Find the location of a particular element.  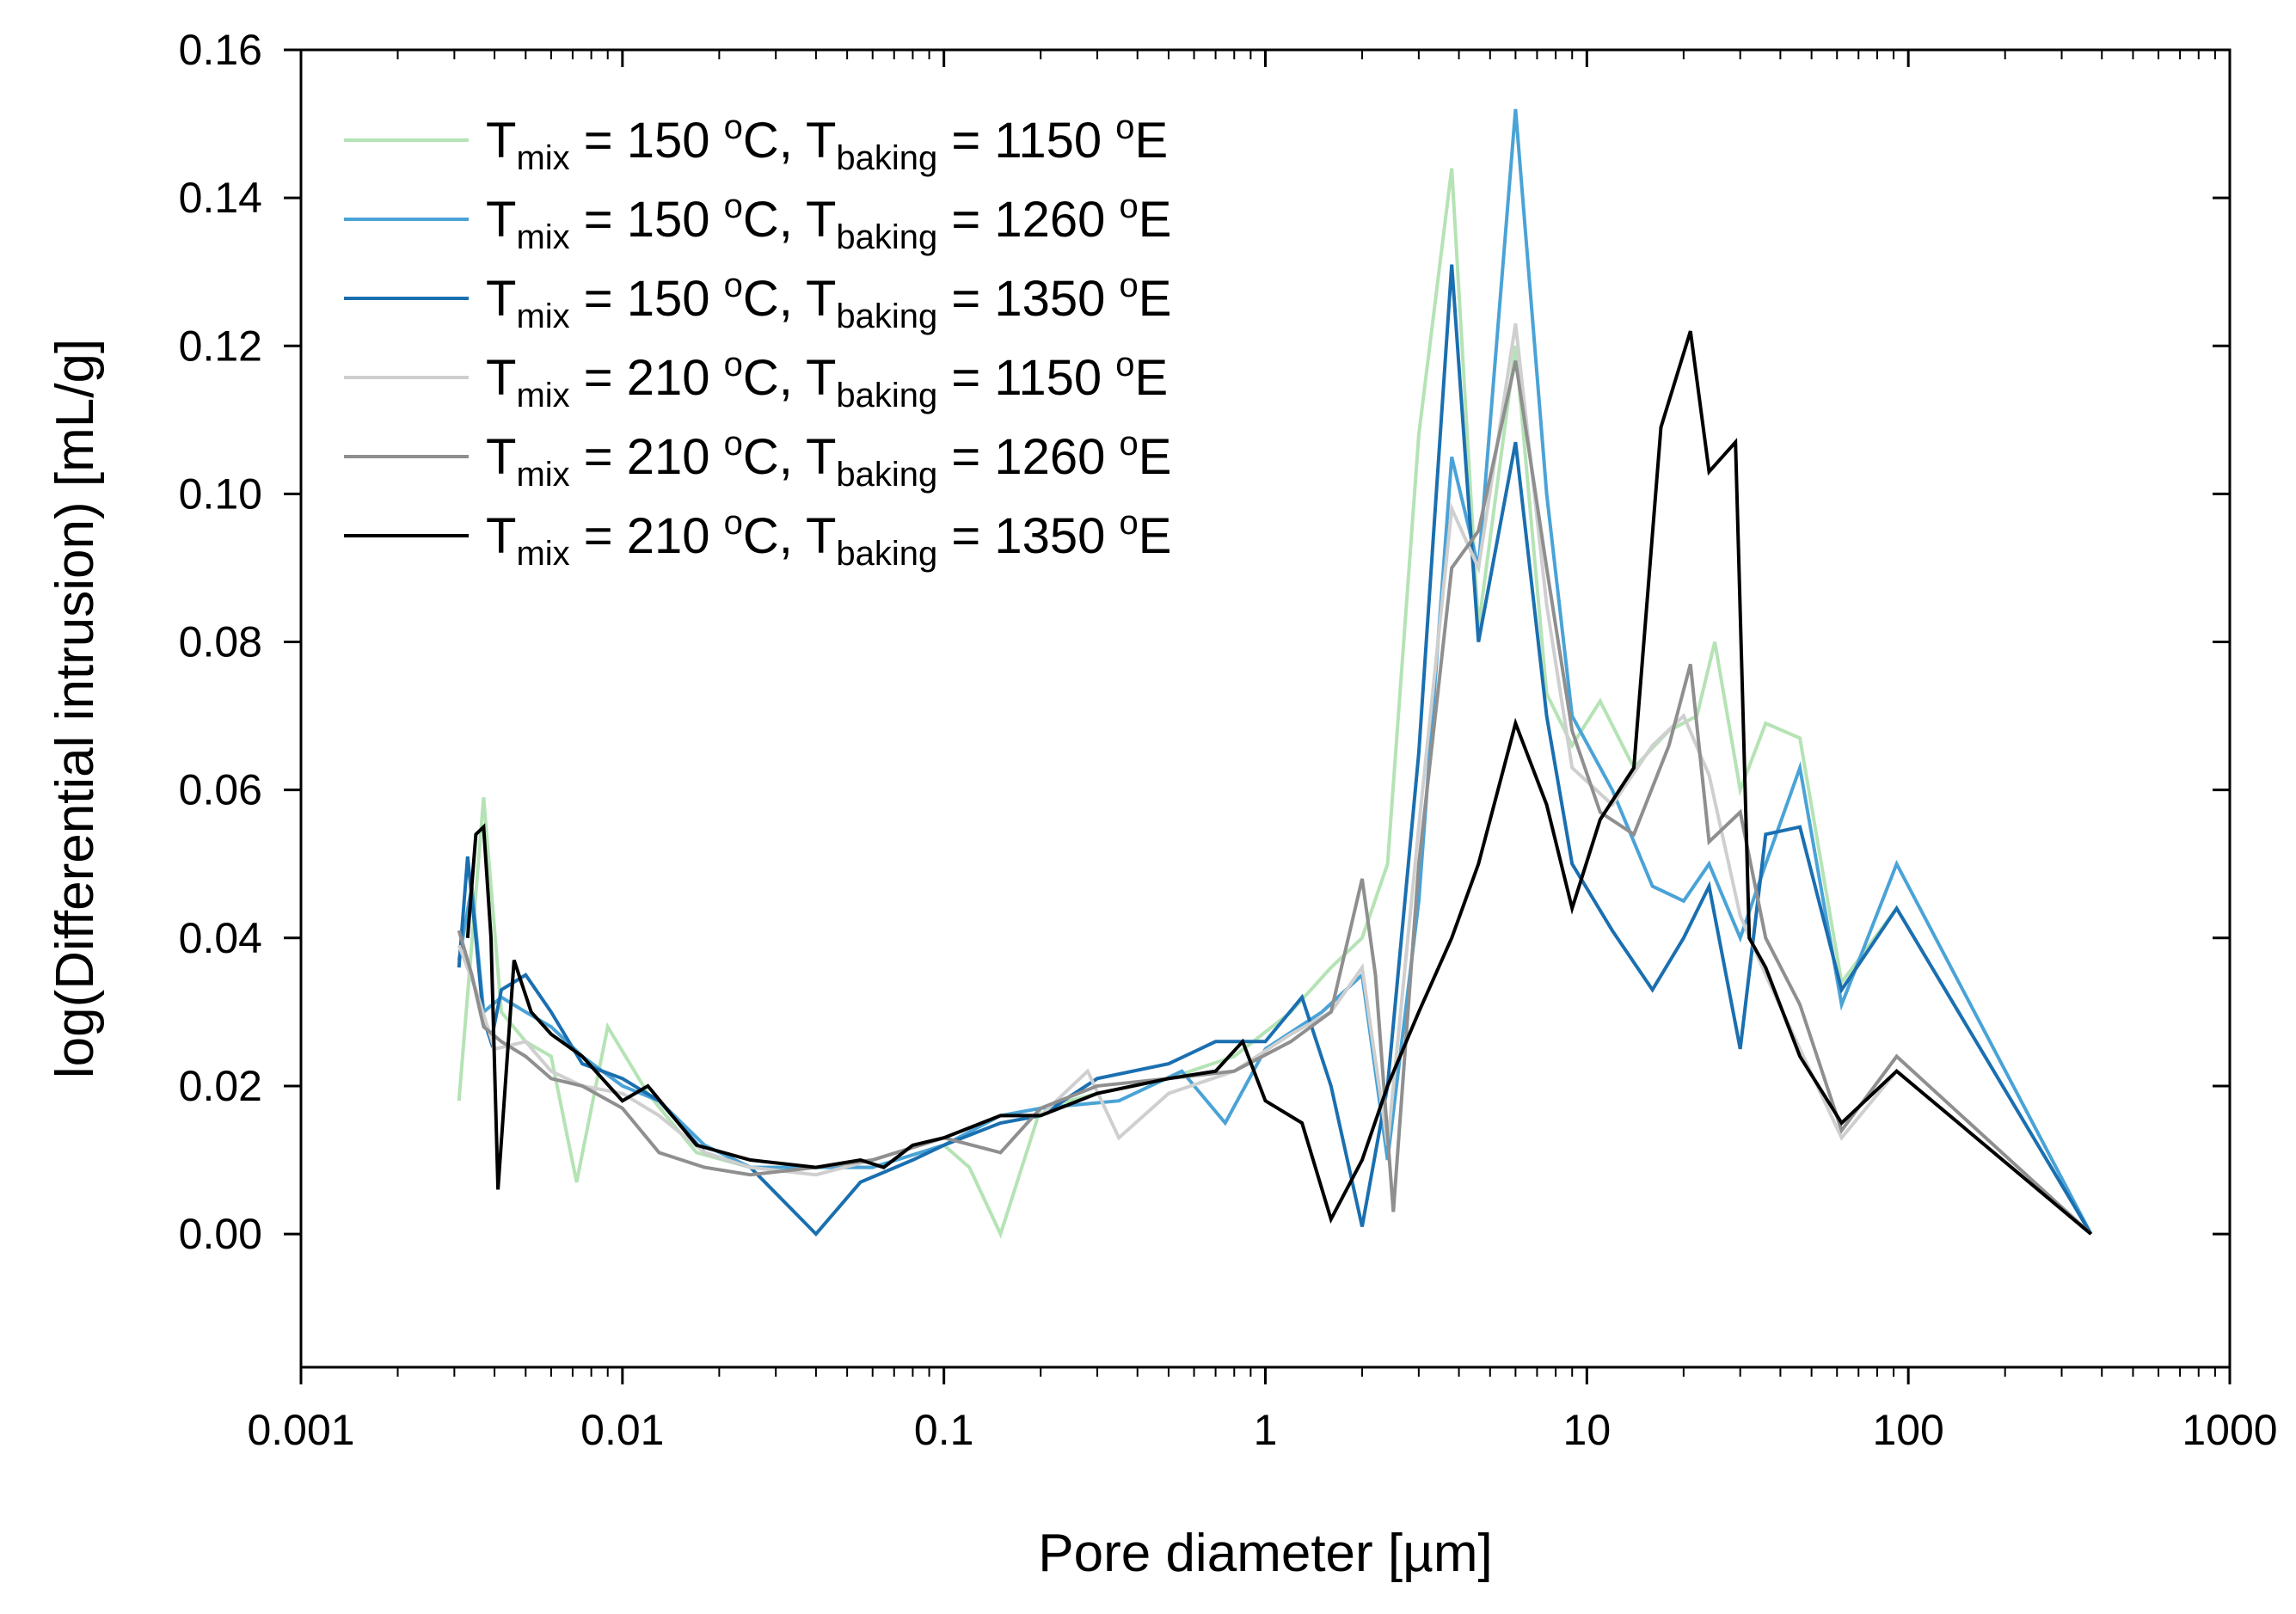

legend-label: Tmix = 150 oC, Tbaking = 1260 oE is located at coordinates (828, 221).